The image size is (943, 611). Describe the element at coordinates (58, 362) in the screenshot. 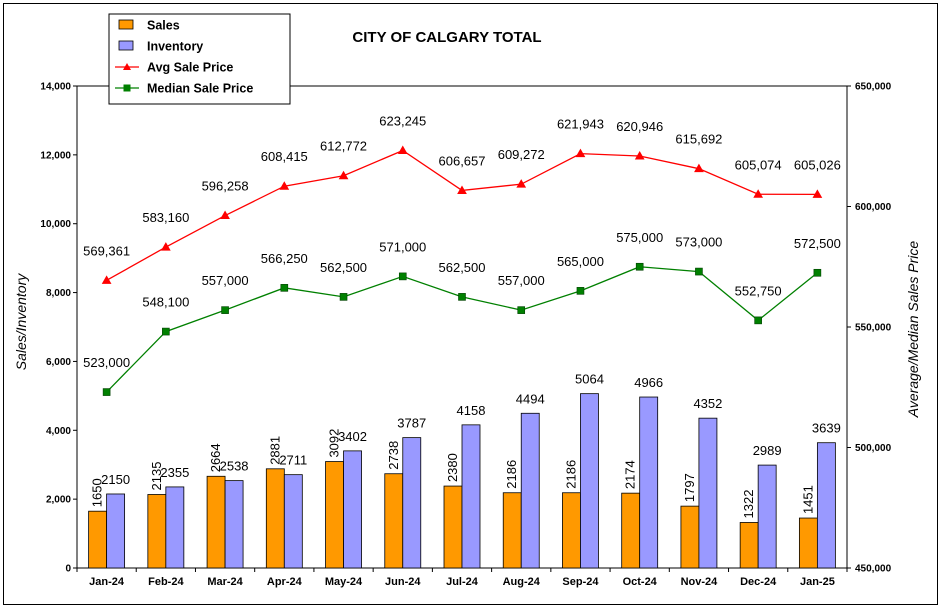

I see `y-tick-label: 6,000` at that location.